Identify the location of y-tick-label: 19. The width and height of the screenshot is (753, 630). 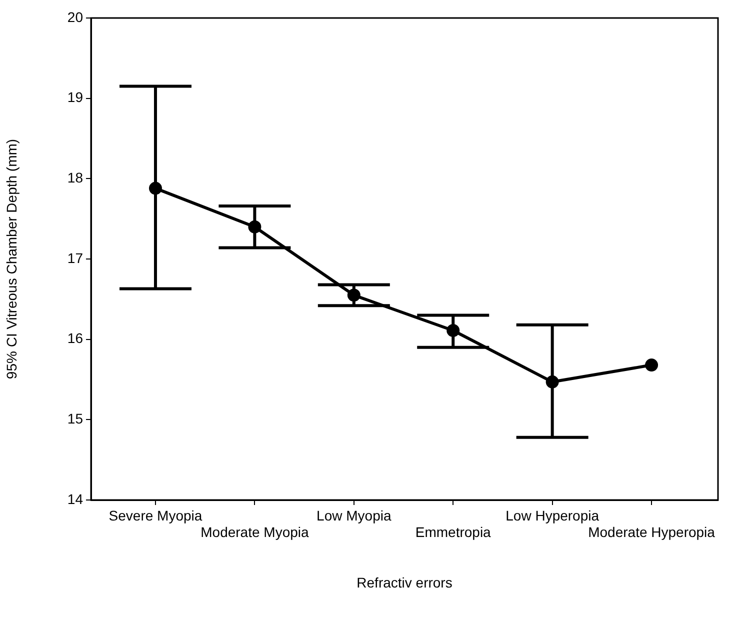
(75, 97).